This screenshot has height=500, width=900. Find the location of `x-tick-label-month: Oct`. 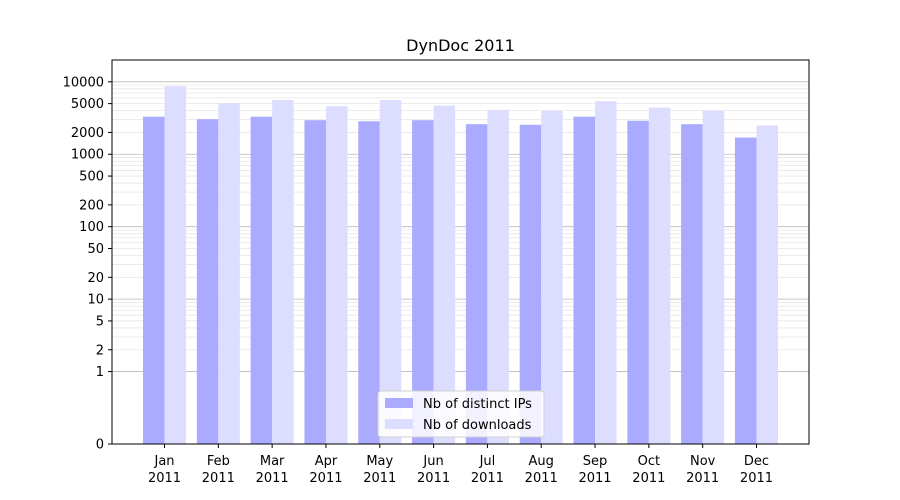

x-tick-label-month: Oct is located at coordinates (649, 461).